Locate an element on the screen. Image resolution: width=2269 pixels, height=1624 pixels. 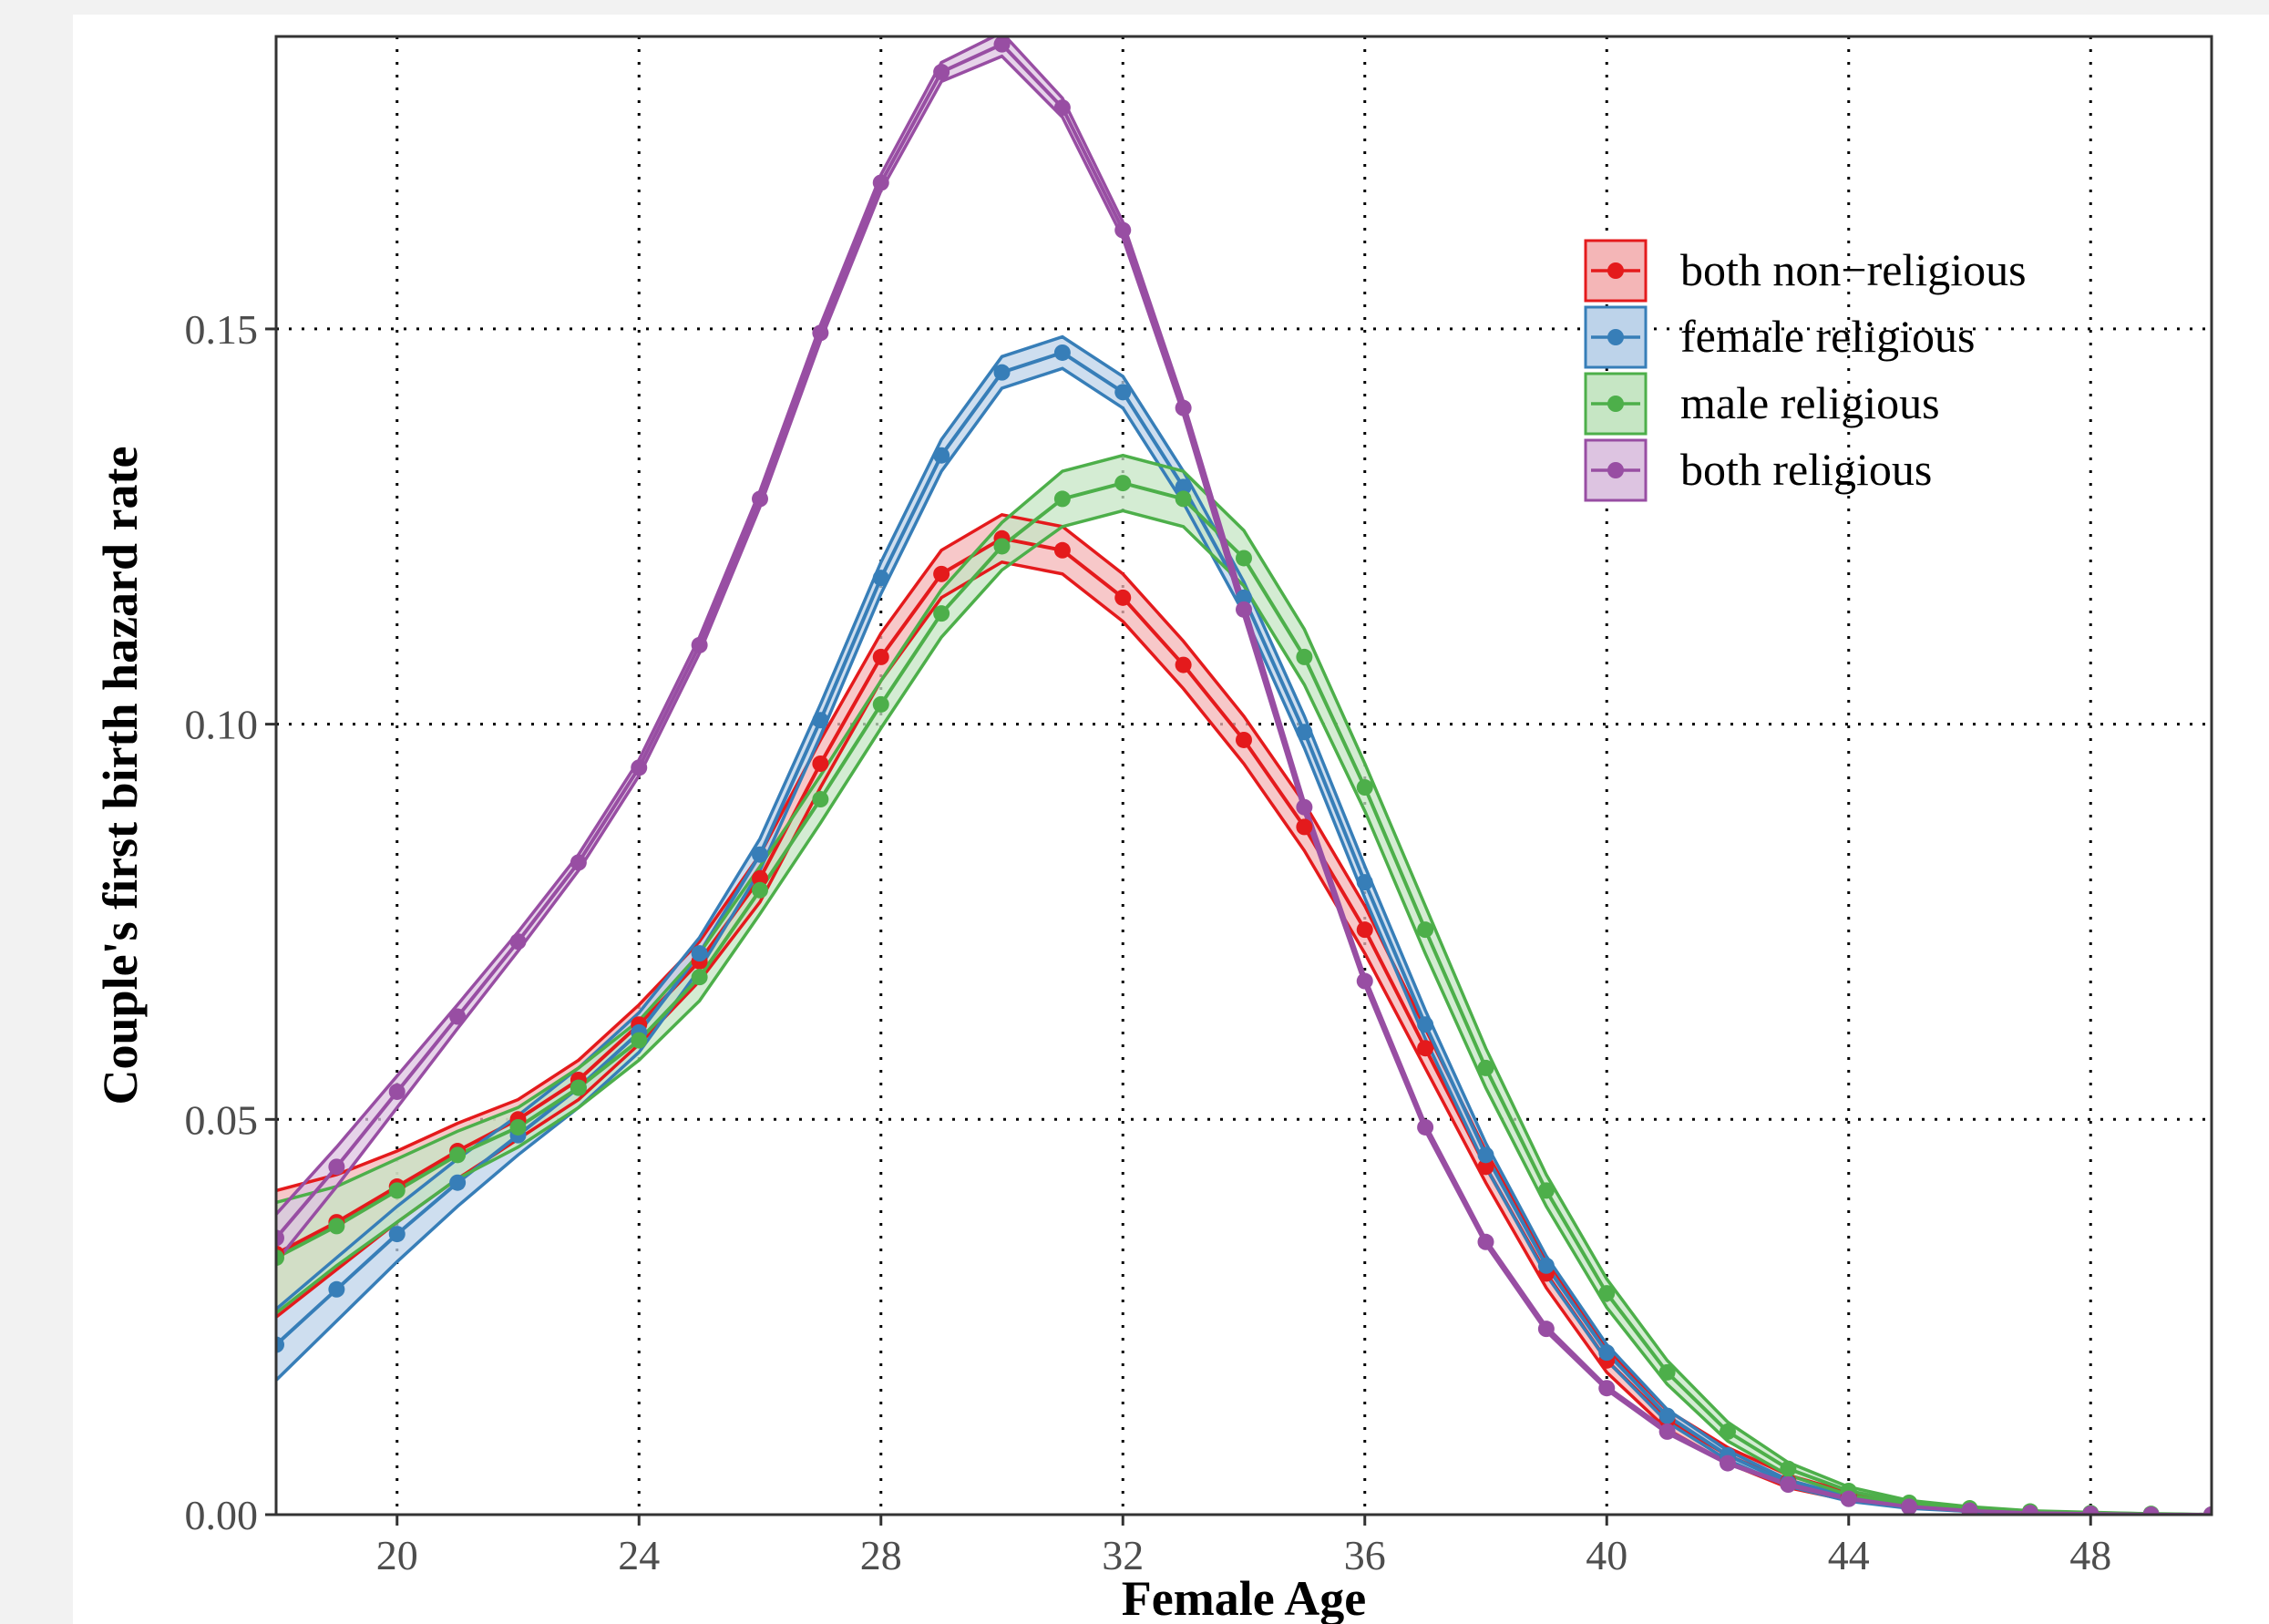
x-tick-label: 20 is located at coordinates (397, 1555).